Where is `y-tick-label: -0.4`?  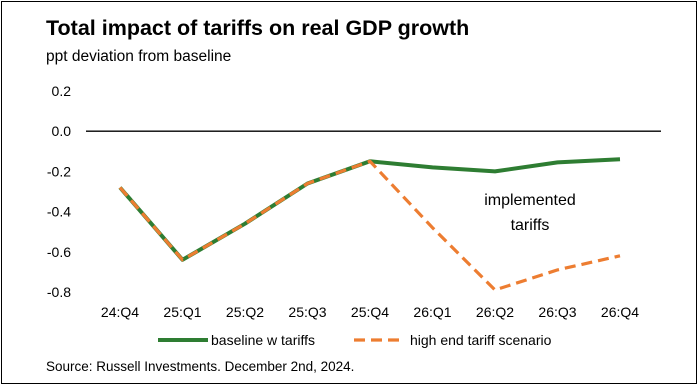
y-tick-label: -0.4 is located at coordinates (59, 212).